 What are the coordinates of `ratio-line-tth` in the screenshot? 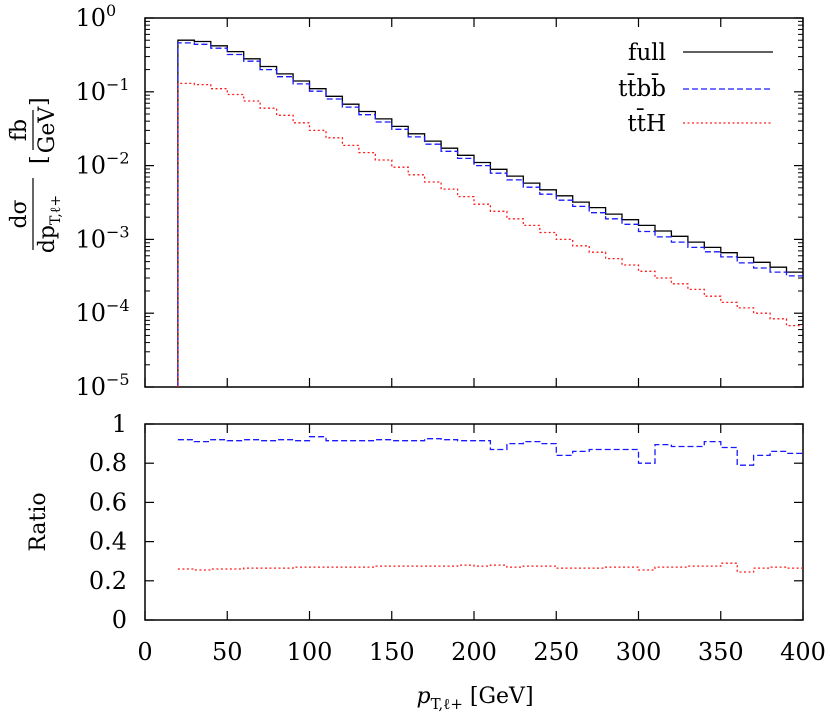 It's located at (490, 567).